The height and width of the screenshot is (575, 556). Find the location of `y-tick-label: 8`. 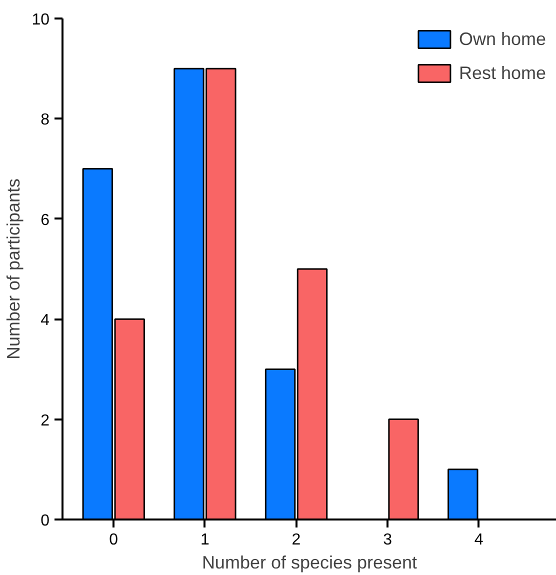

y-tick-label: 8 is located at coordinates (45, 120).